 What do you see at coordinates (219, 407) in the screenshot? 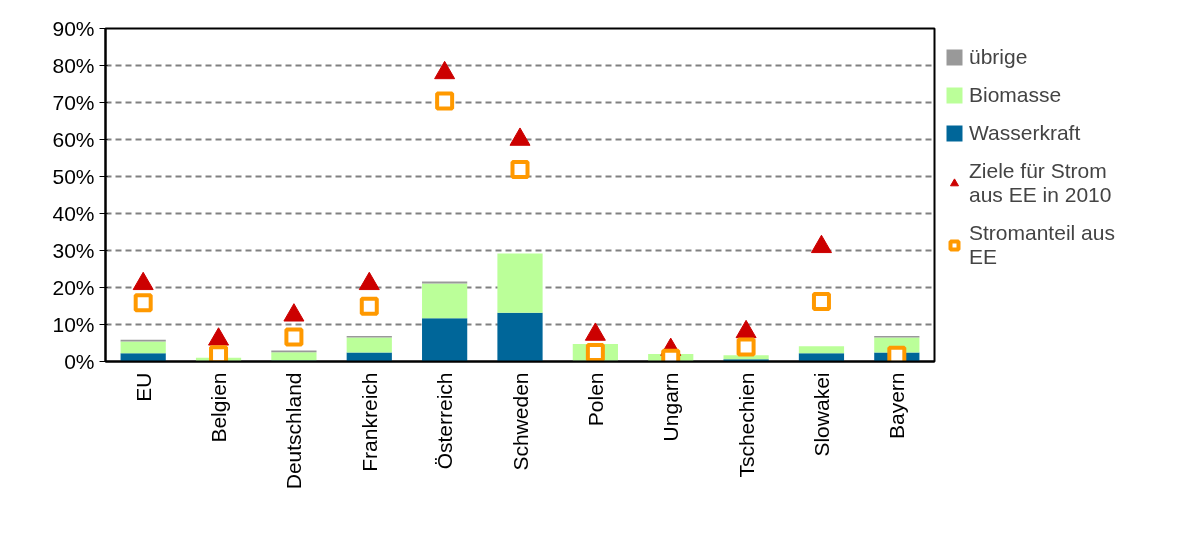
I see `x-tick-label: Belgien` at bounding box center [219, 407].